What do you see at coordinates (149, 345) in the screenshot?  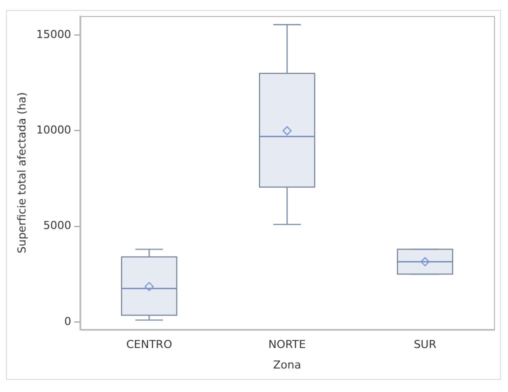 I see `x-tick-label: CENTRO` at bounding box center [149, 345].